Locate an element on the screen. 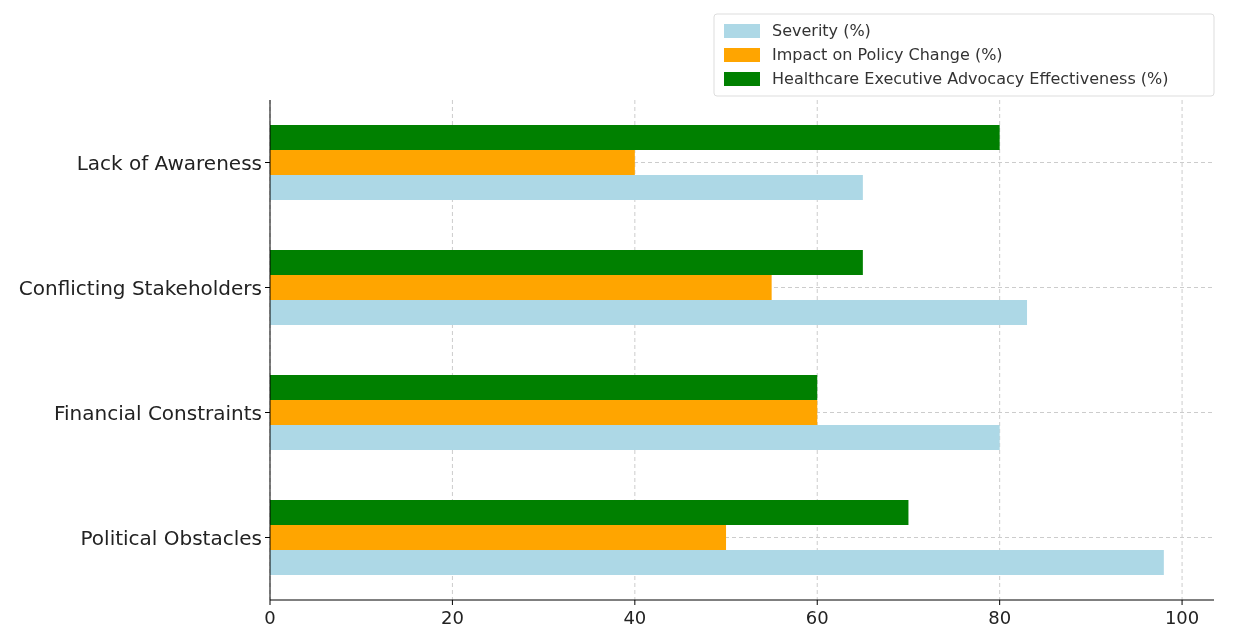 The height and width of the screenshot is (644, 1236). y-tick-label: Conflicting Stakeholders is located at coordinates (140, 287).